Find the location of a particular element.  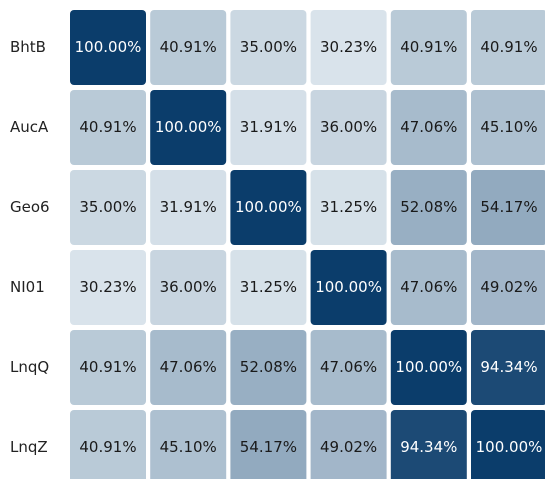

row-label: LnqZ is located at coordinates (29, 447).